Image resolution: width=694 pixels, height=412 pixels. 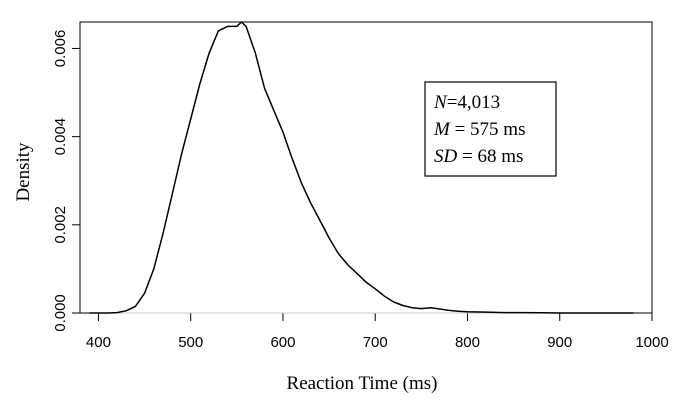 What do you see at coordinates (377, 332) in the screenshot?
I see `x-axis: 400 500 600 700 800 900 1000` at bounding box center [377, 332].